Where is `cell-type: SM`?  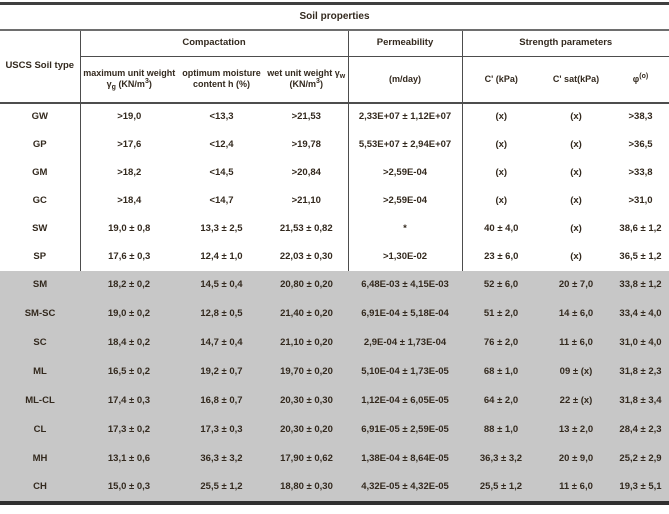 cell-type: SM is located at coordinates (40, 285).